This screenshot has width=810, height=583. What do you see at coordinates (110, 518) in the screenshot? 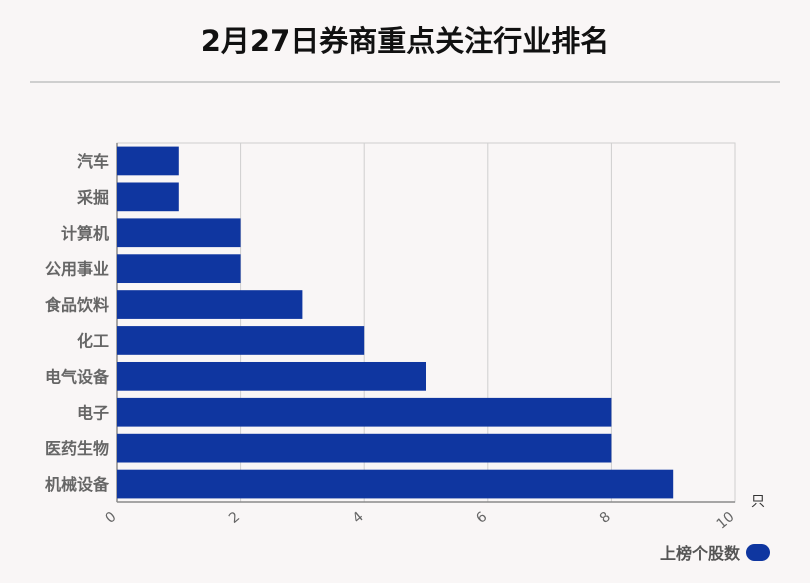
I see `x-tick-label: 0` at bounding box center [110, 518].